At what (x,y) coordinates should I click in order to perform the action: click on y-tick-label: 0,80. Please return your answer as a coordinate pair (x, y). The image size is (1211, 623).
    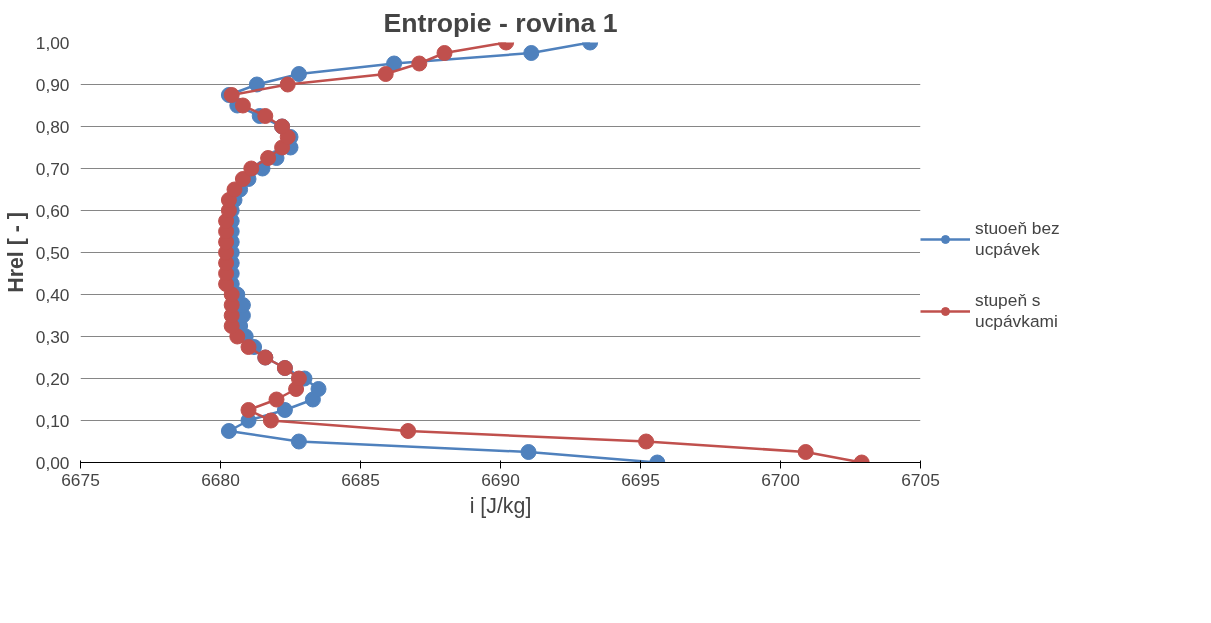
    Looking at the image, I should click on (52, 126).